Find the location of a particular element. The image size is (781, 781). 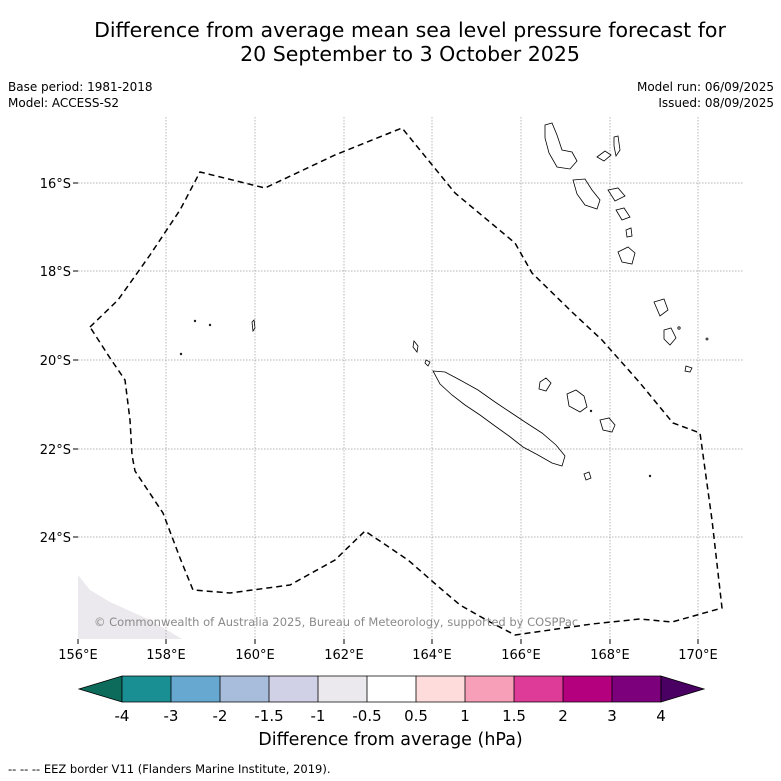

pentecost-island is located at coordinates (617, 146).